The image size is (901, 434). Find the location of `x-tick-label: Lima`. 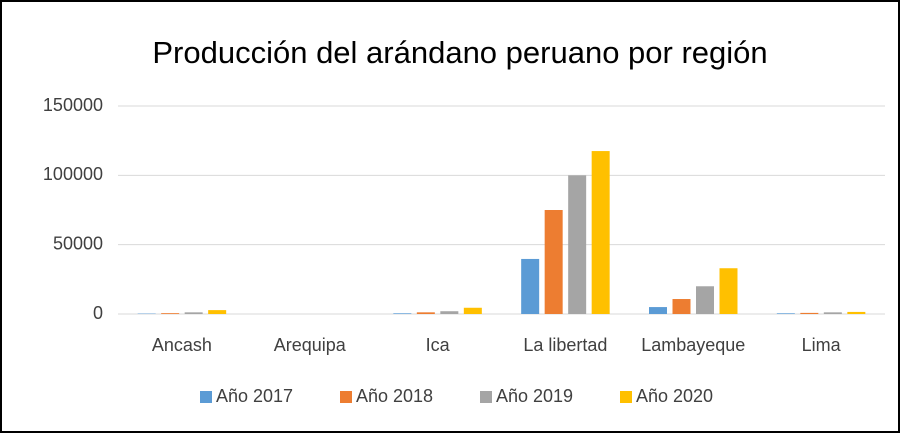

x-tick-label: Lima is located at coordinates (822, 345).